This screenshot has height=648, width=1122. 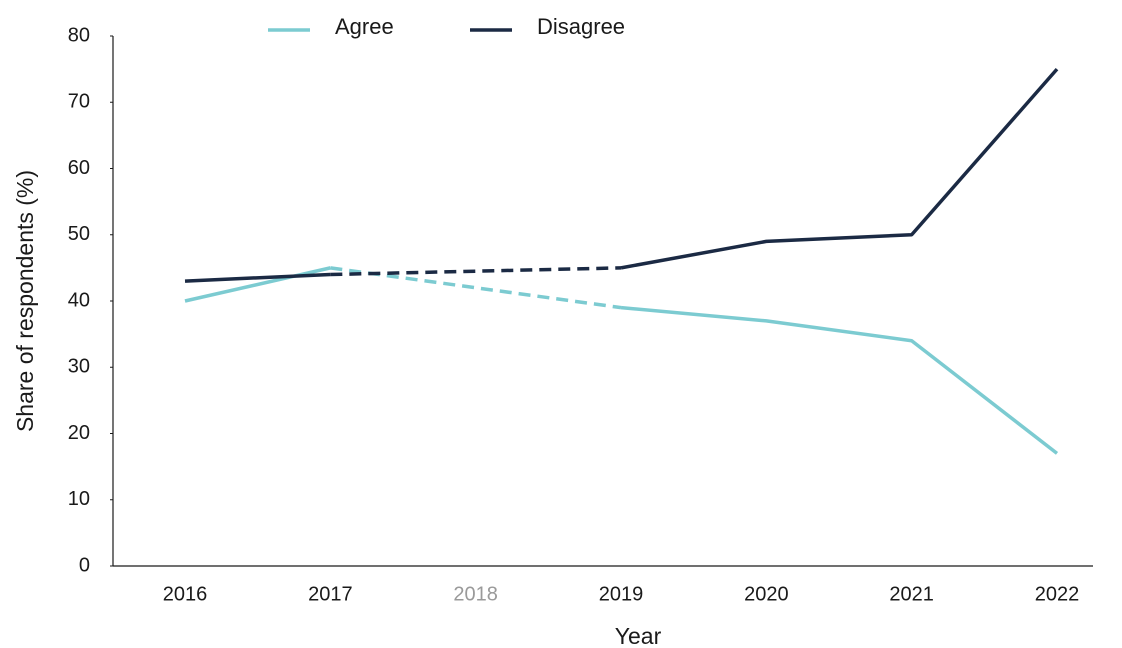 I want to click on x-axis-title: Year, so click(x=638, y=635).